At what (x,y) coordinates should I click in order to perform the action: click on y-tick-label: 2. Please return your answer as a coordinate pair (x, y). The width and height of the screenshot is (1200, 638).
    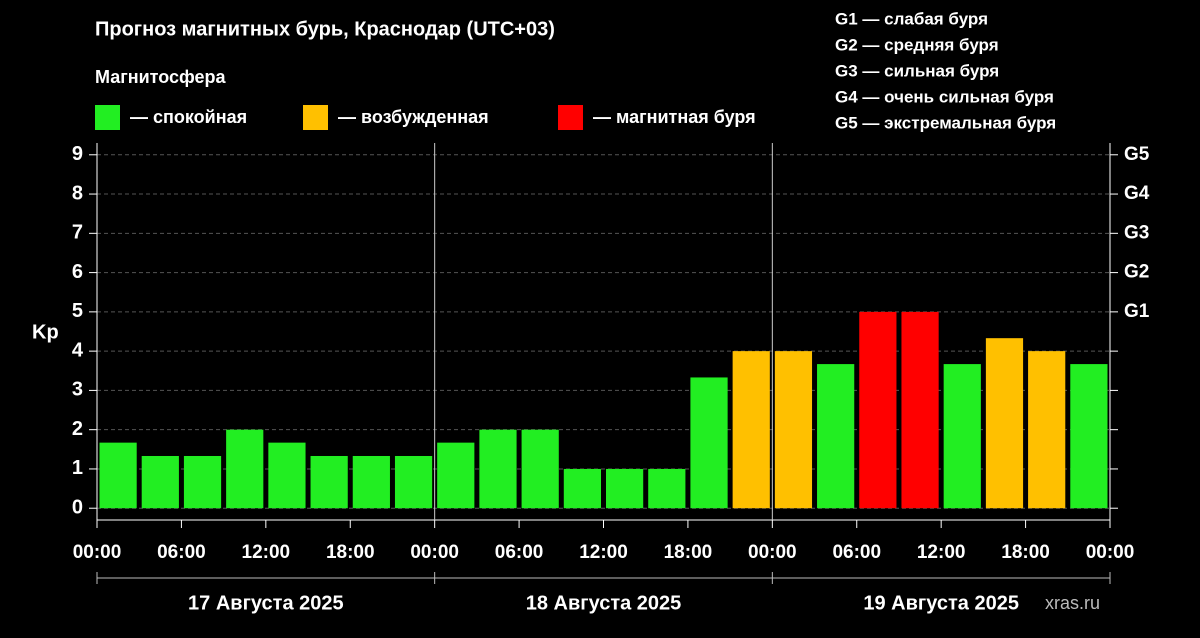
    Looking at the image, I should click on (77, 429).